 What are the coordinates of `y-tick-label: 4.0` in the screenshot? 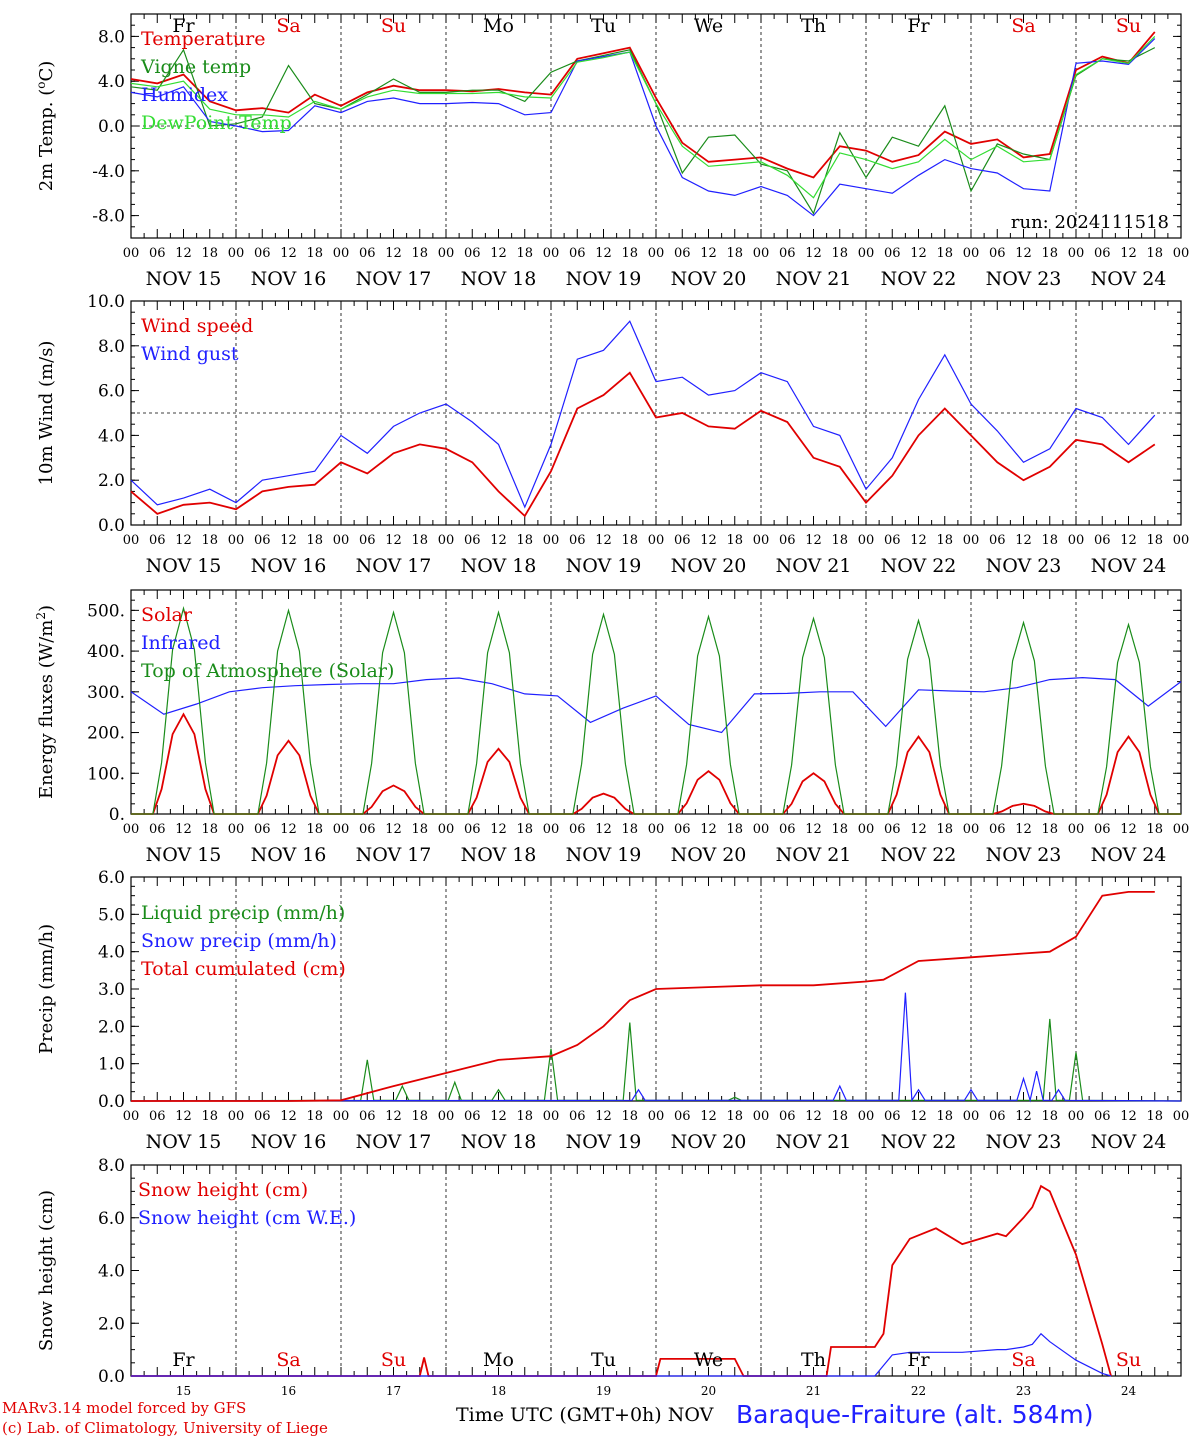 It's located at (111, 436).